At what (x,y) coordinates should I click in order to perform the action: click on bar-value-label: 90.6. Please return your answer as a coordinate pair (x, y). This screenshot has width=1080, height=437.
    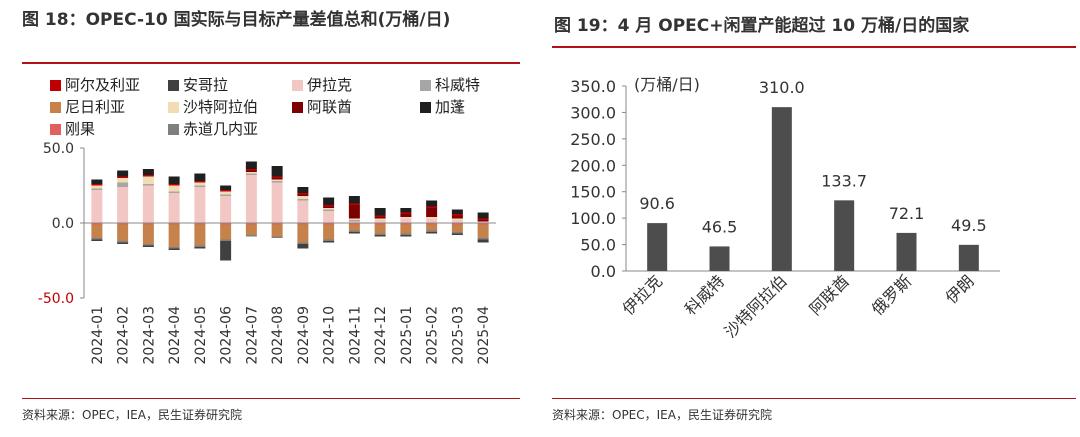
    Looking at the image, I should click on (657, 203).